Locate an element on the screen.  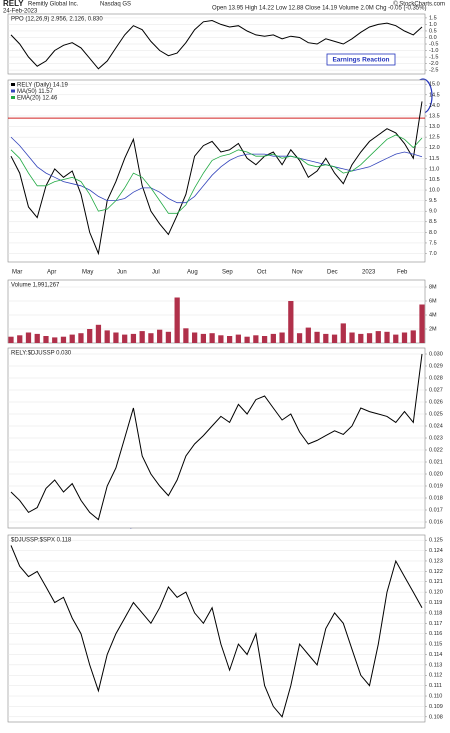
legend-label: MA(50) 11.57 is located at coordinates (35, 92).